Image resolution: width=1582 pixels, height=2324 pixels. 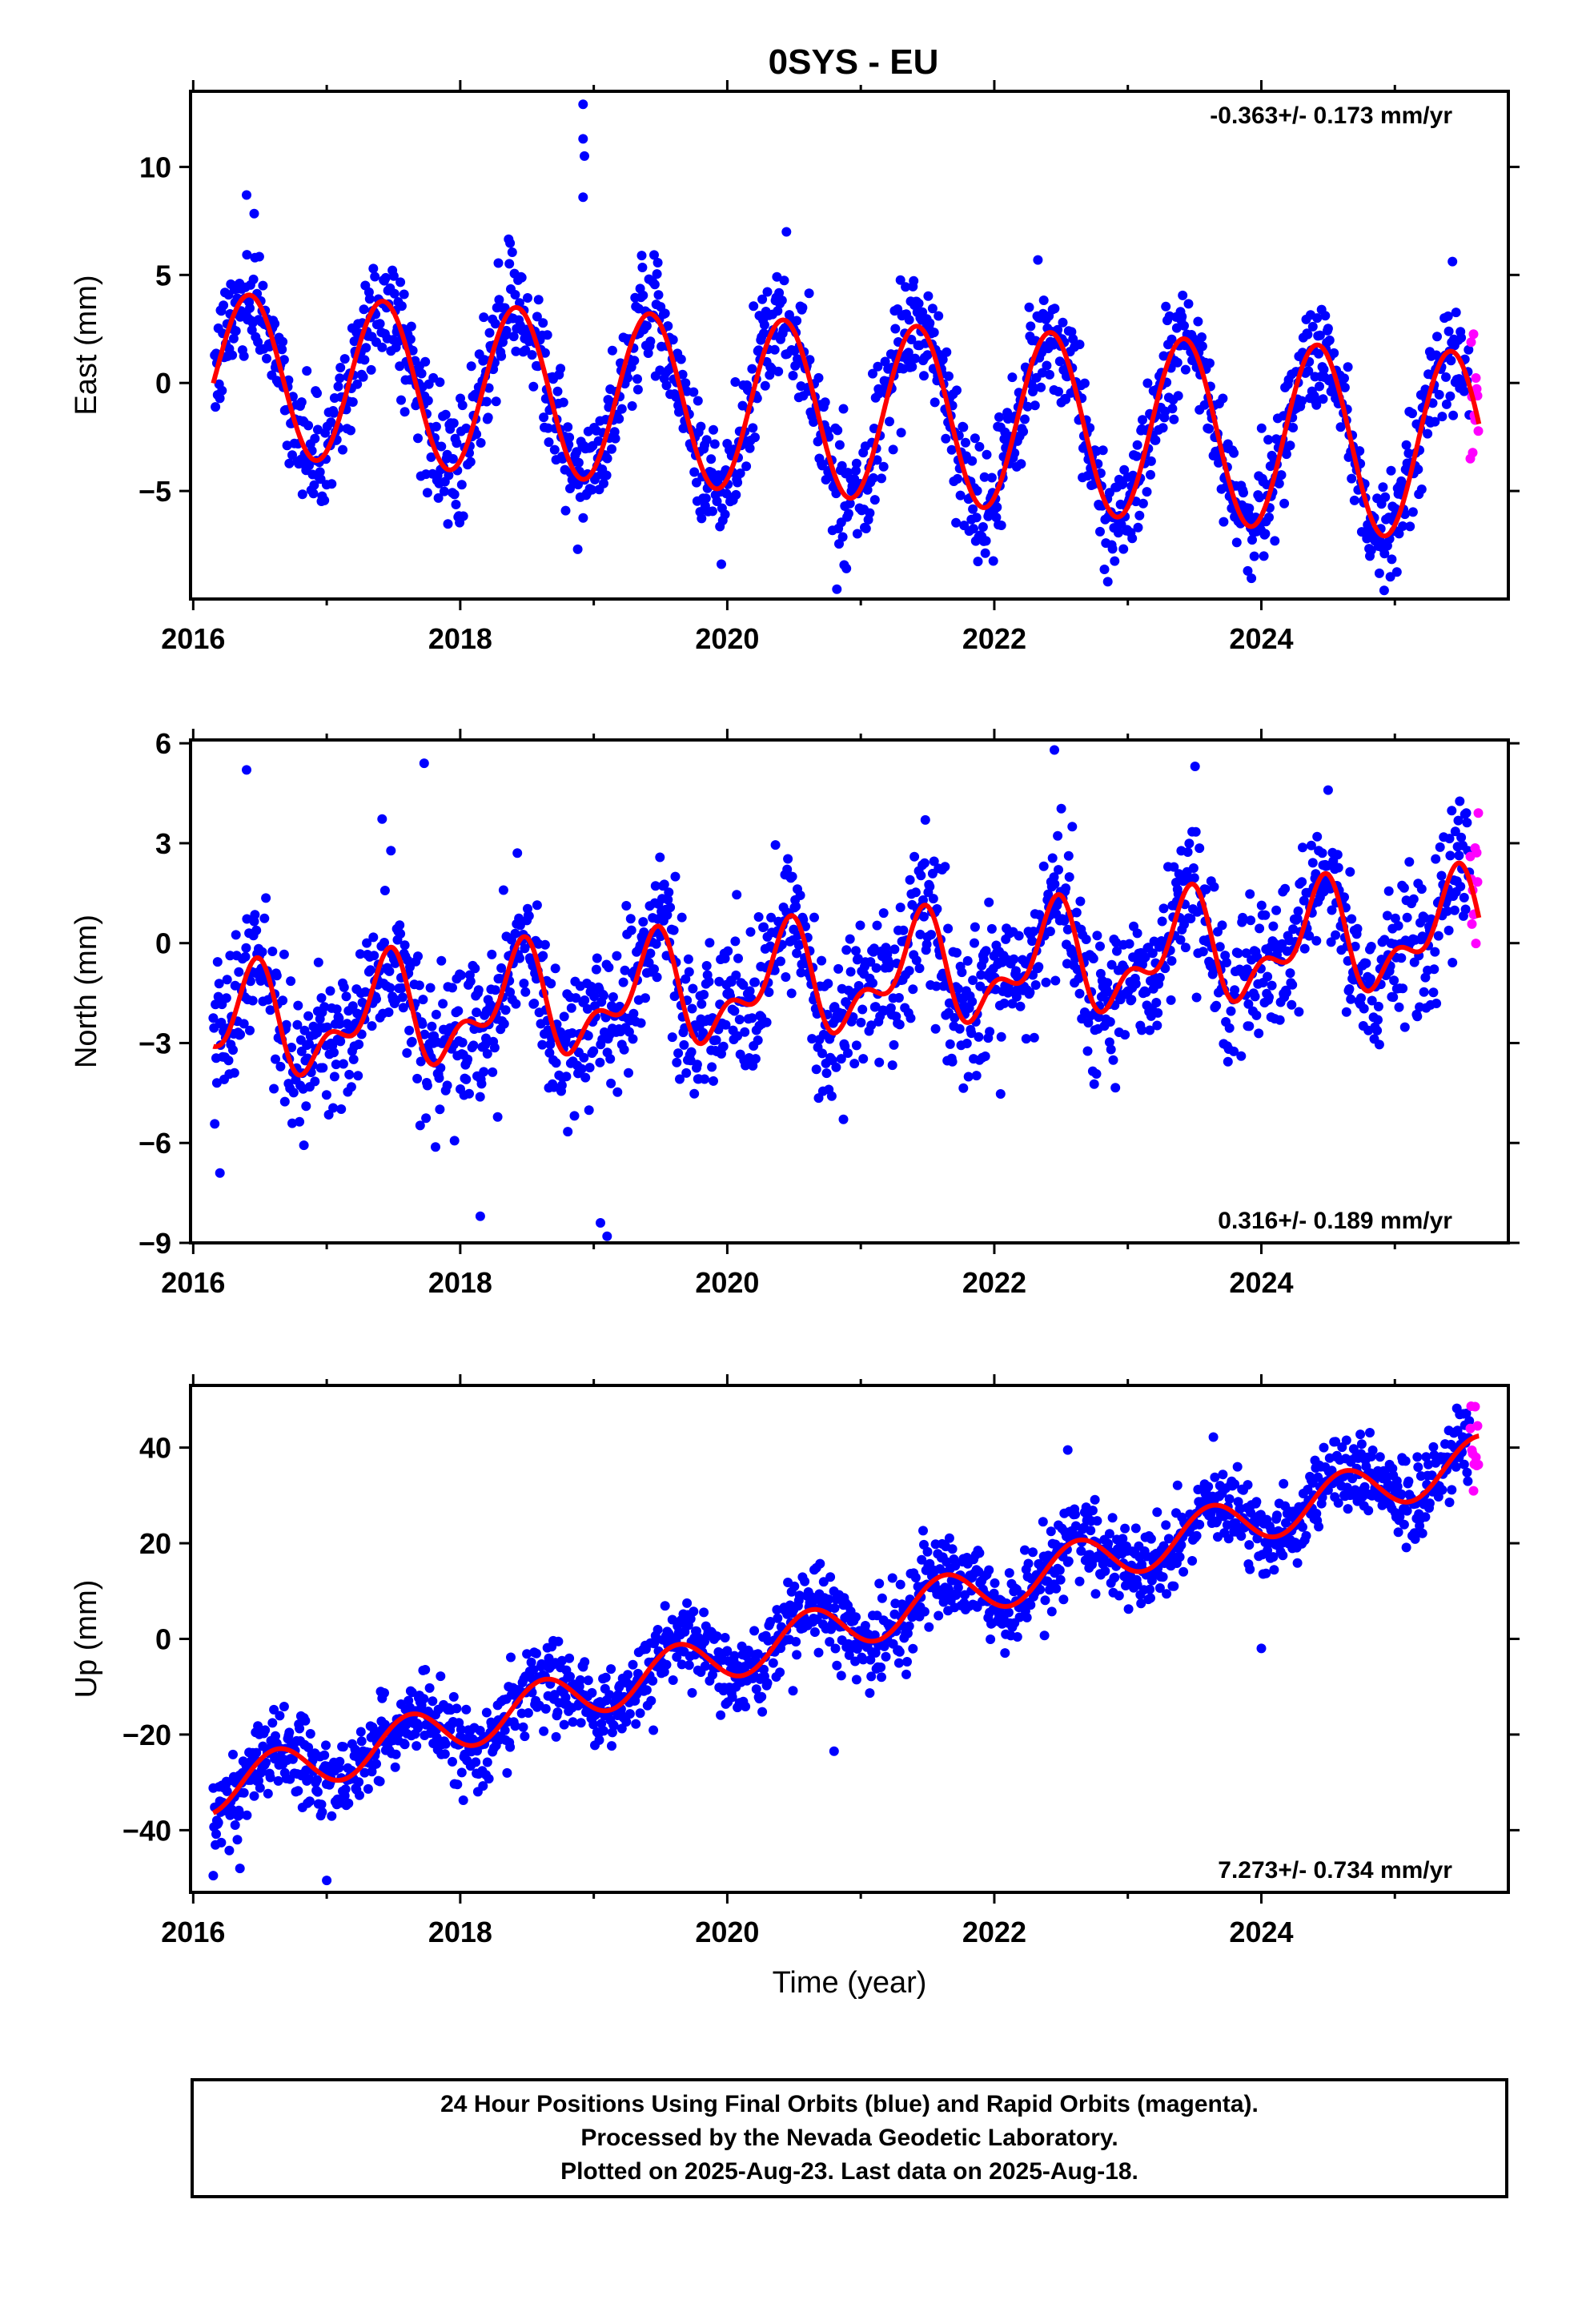 What do you see at coordinates (1477, 882) in the screenshot?
I see `rapid-orbit-point` at bounding box center [1477, 882].